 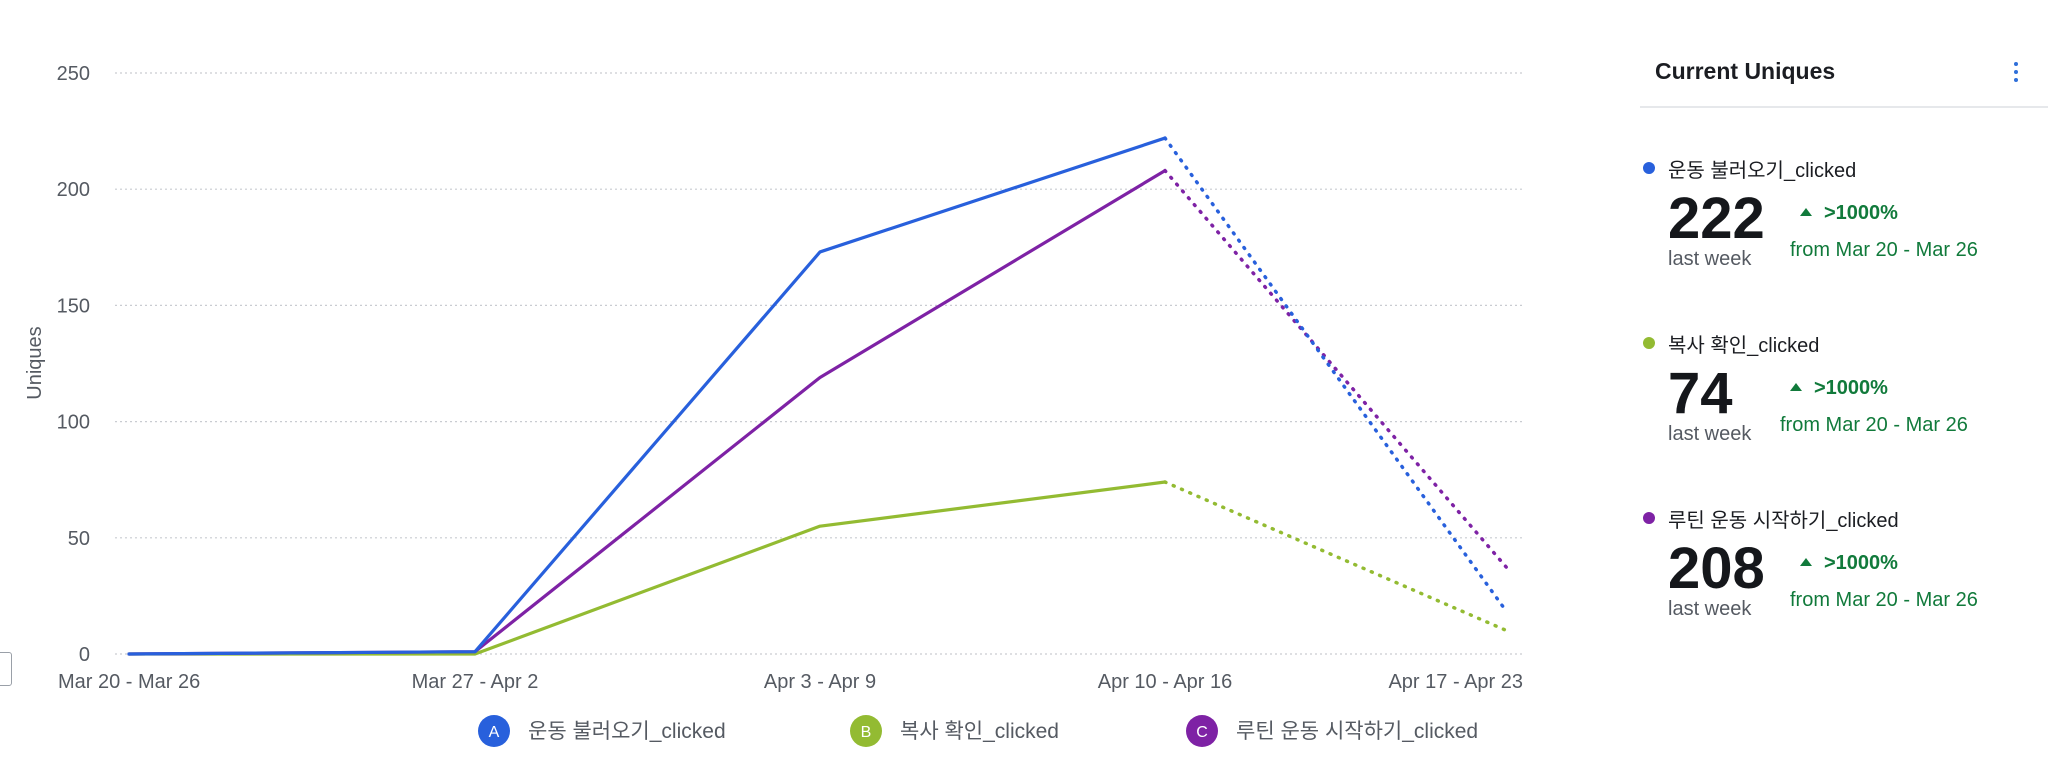 What do you see at coordinates (2016, 73) in the screenshot?
I see `kebab-menu-icon` at bounding box center [2016, 73].